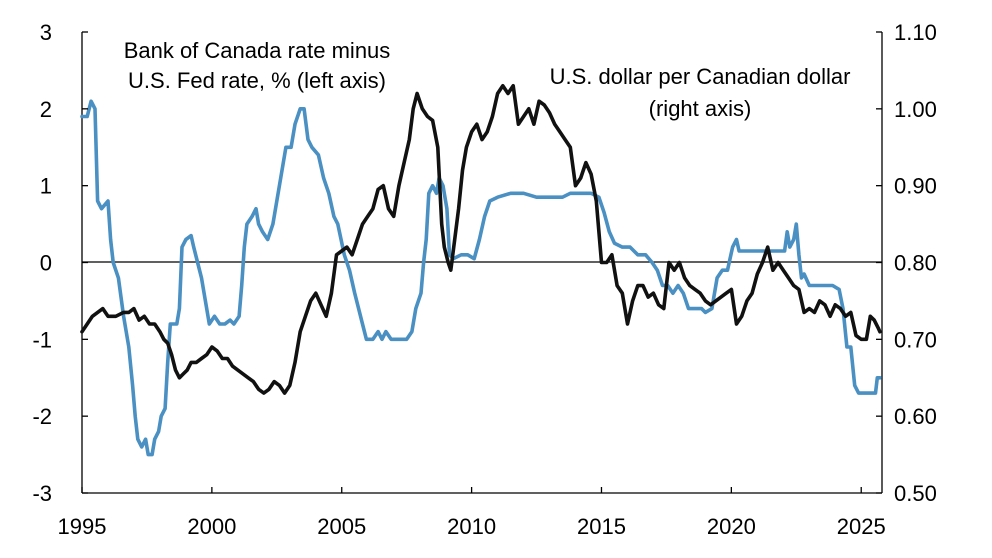 The width and height of the screenshot is (992, 558). What do you see at coordinates (601, 526) in the screenshot?
I see `x-tick-label: 2015` at bounding box center [601, 526].